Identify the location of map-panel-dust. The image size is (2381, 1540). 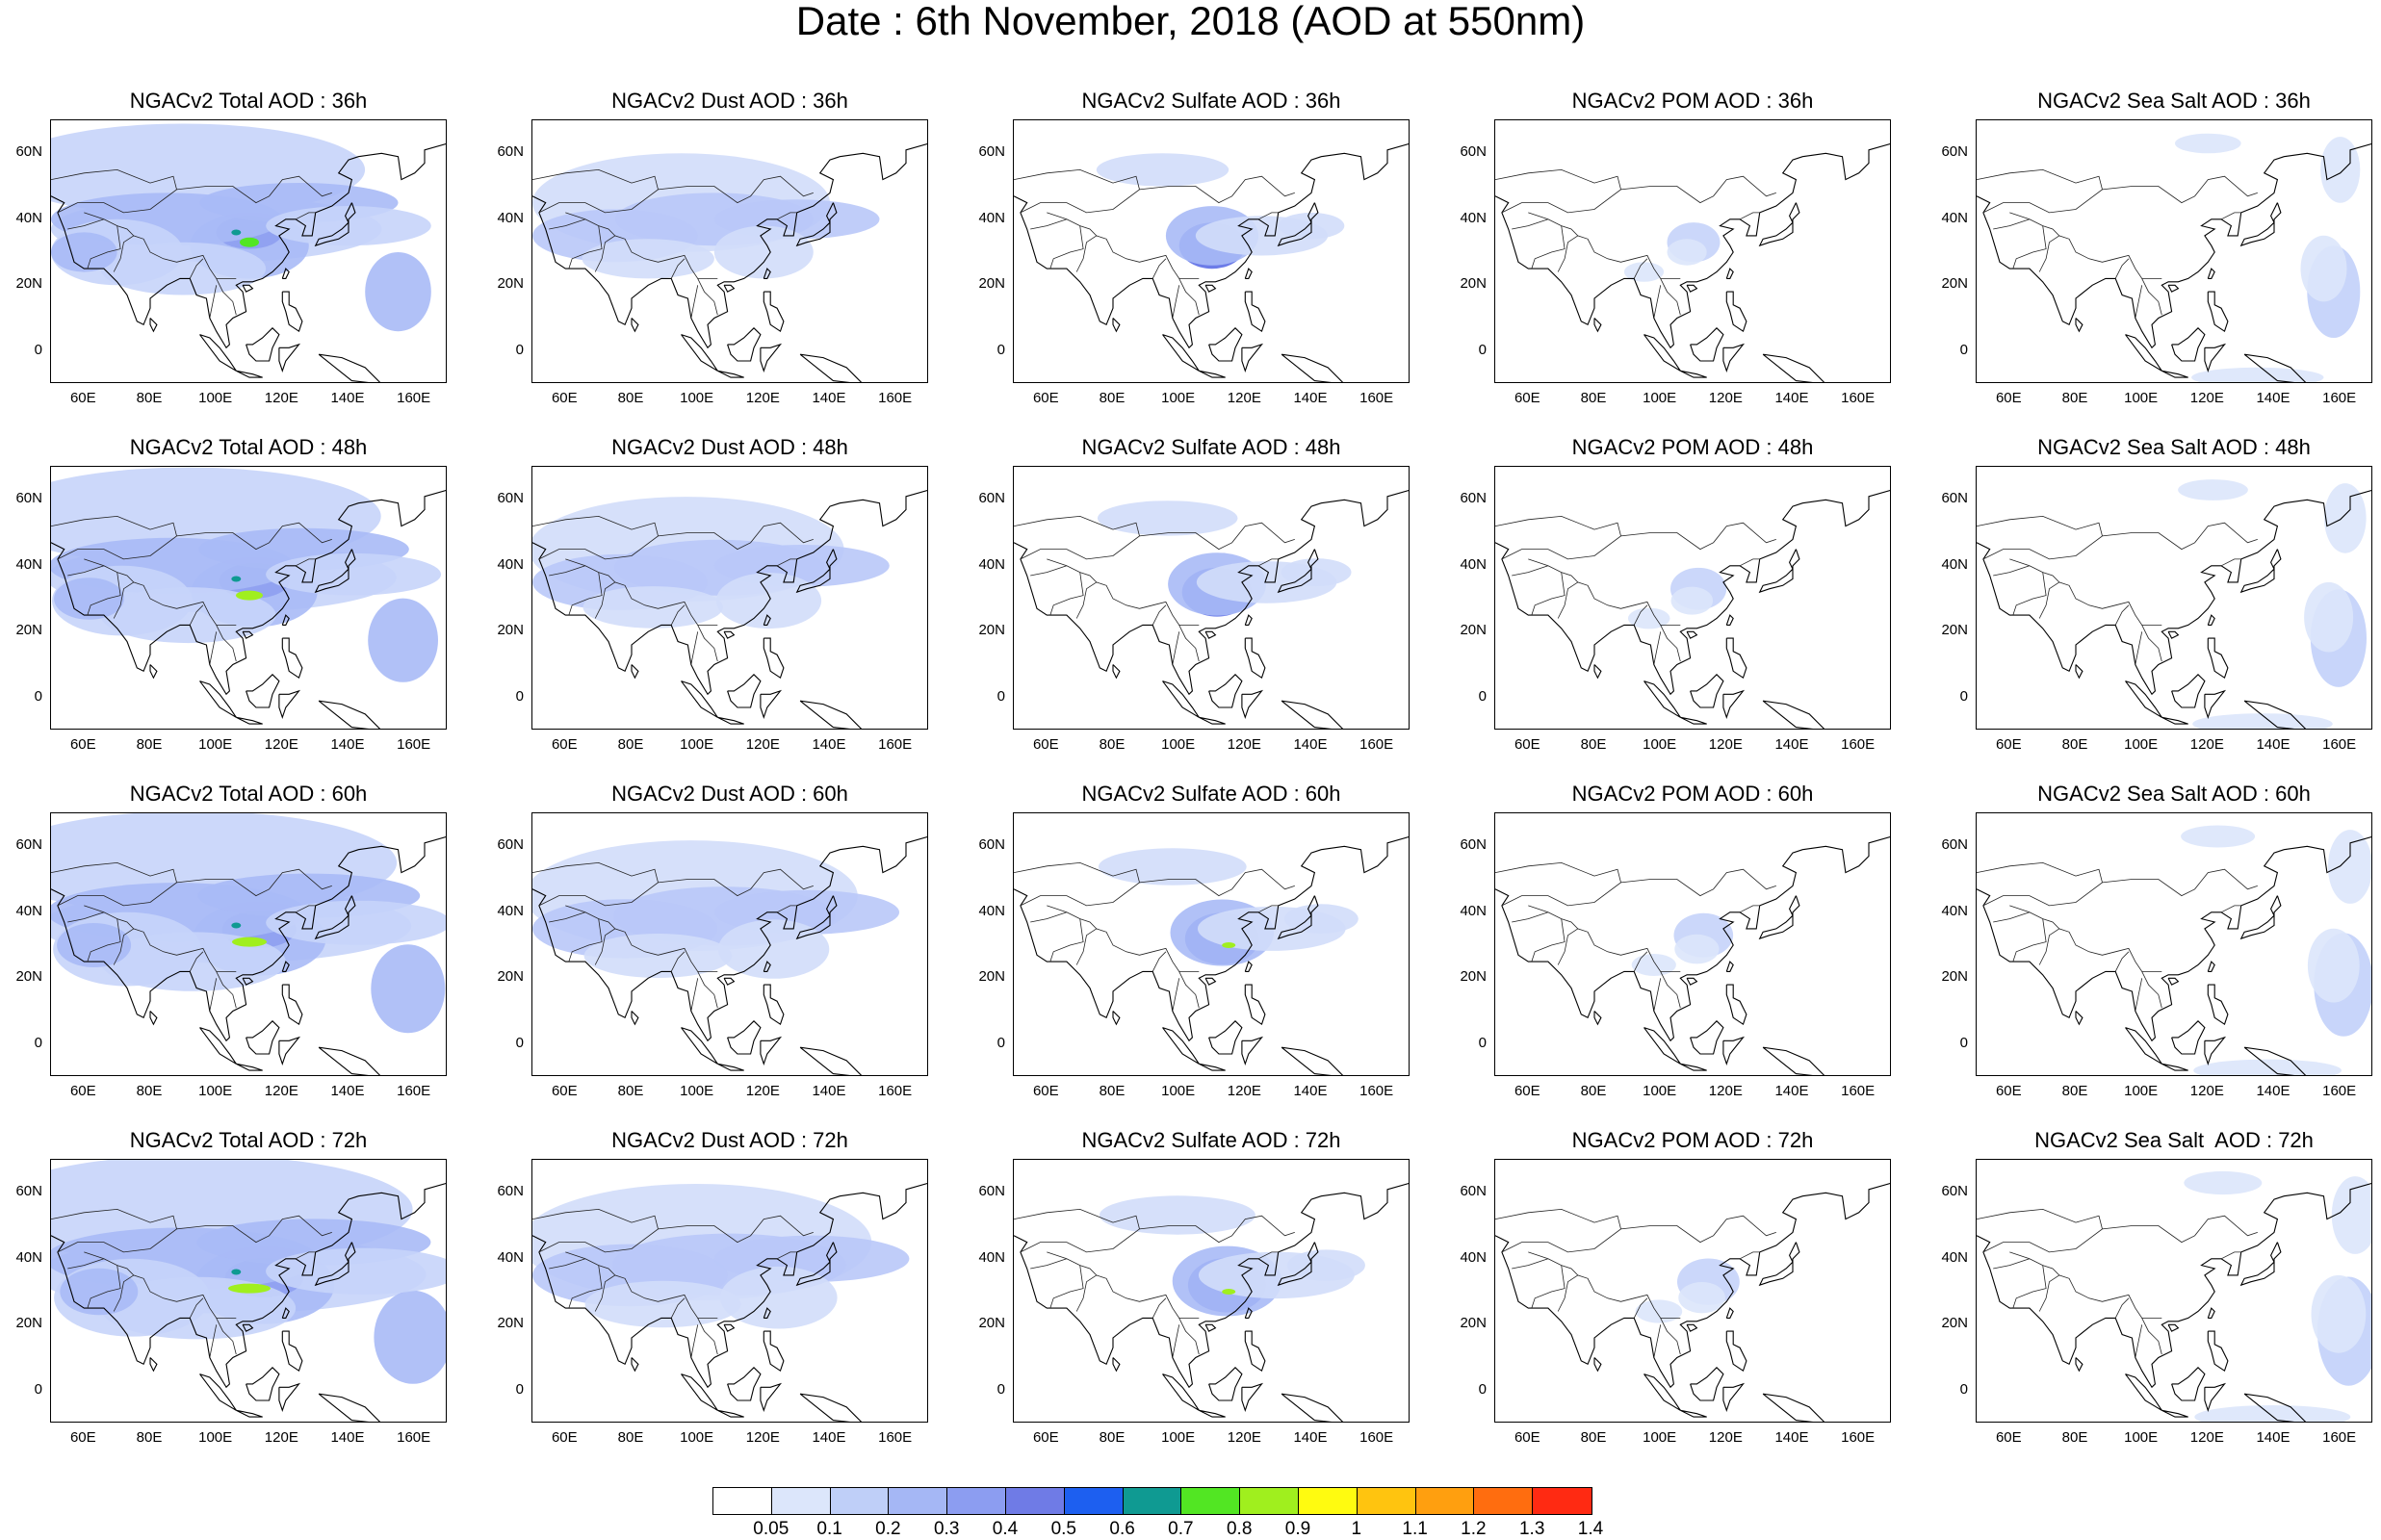
(729, 944).